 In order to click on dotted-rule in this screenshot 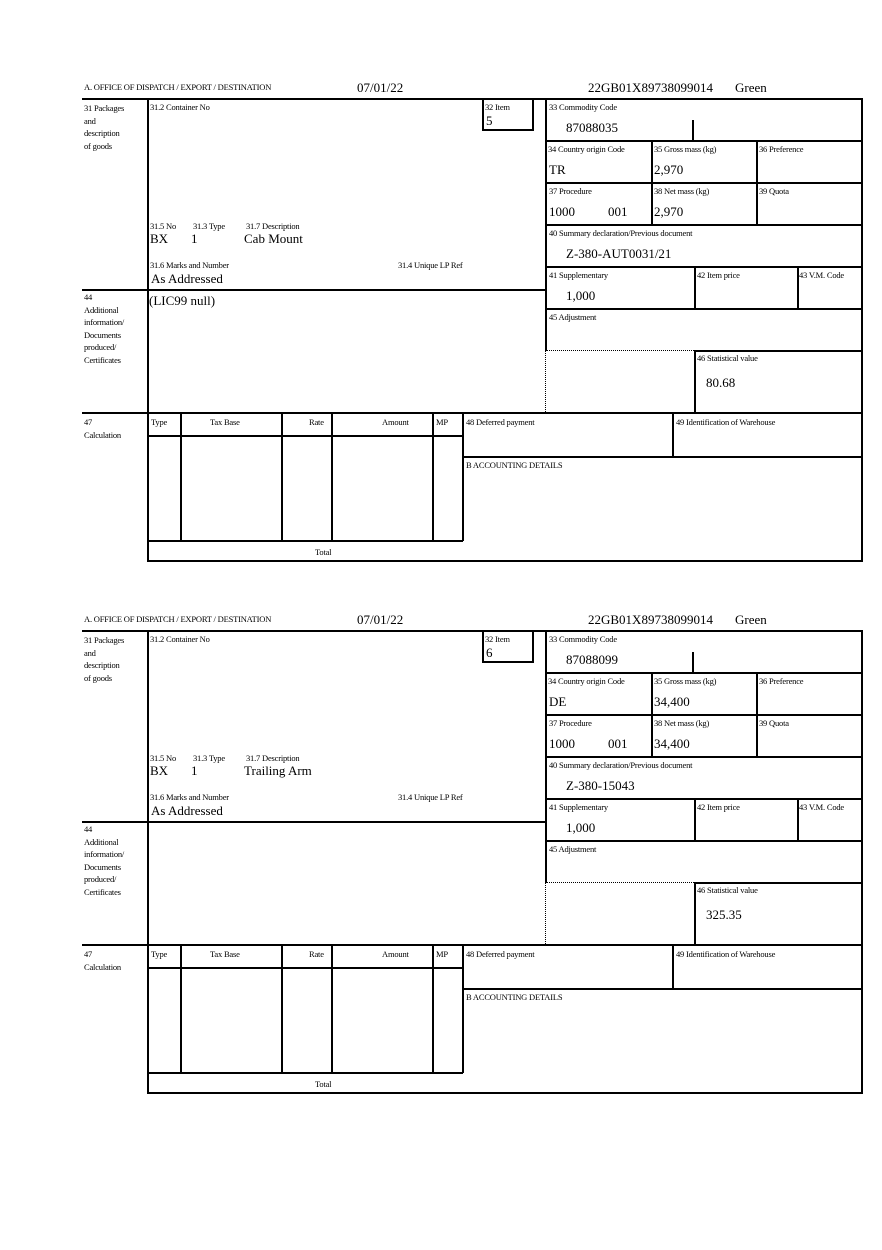, I will do `click(619, 882)`.